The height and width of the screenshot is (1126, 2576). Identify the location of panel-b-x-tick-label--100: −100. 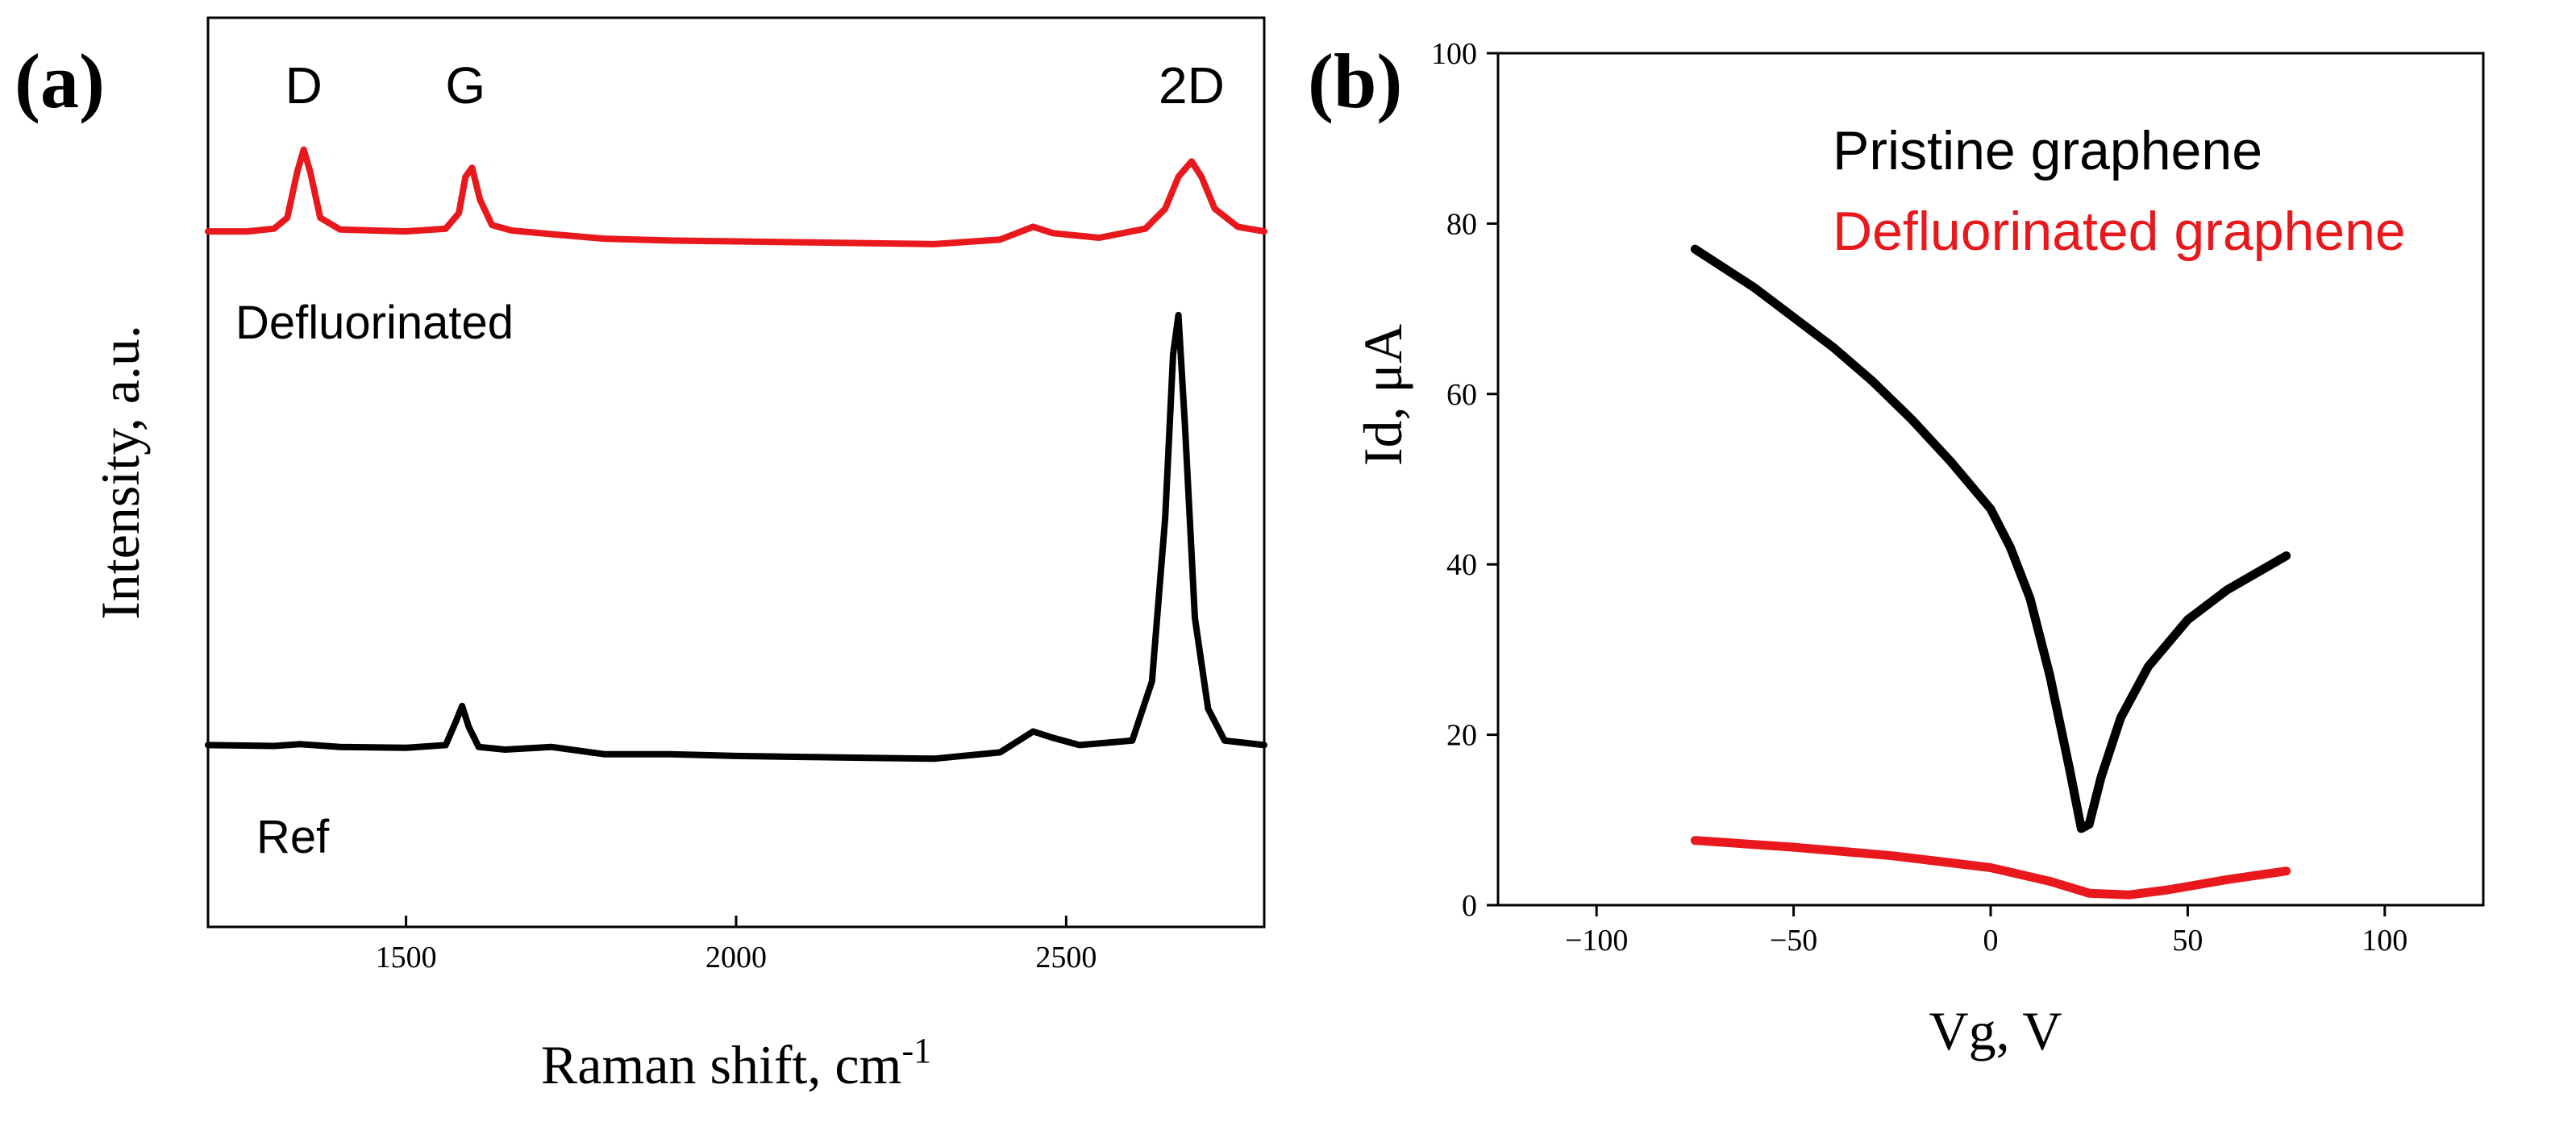
(1596, 941).